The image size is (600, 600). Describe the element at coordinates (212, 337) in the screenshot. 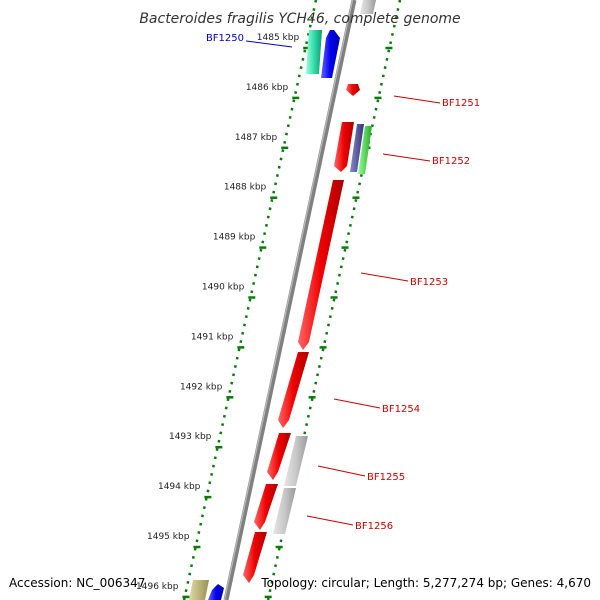

I see `ruler-label: 1491 kbp` at that location.